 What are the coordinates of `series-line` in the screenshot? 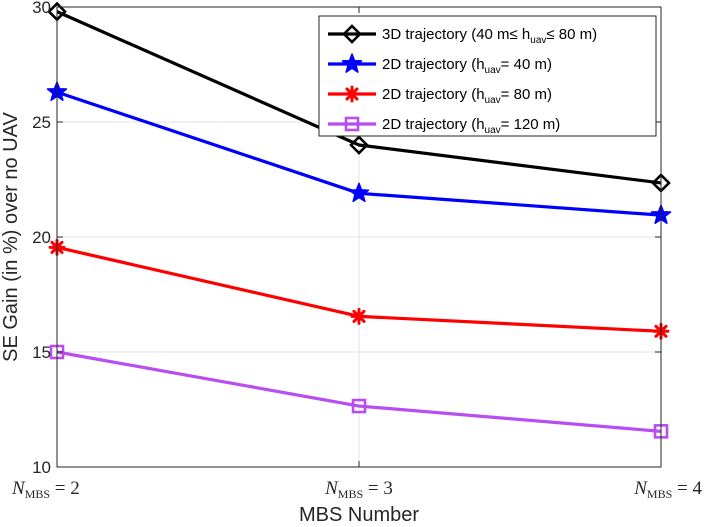 It's located at (359, 391).